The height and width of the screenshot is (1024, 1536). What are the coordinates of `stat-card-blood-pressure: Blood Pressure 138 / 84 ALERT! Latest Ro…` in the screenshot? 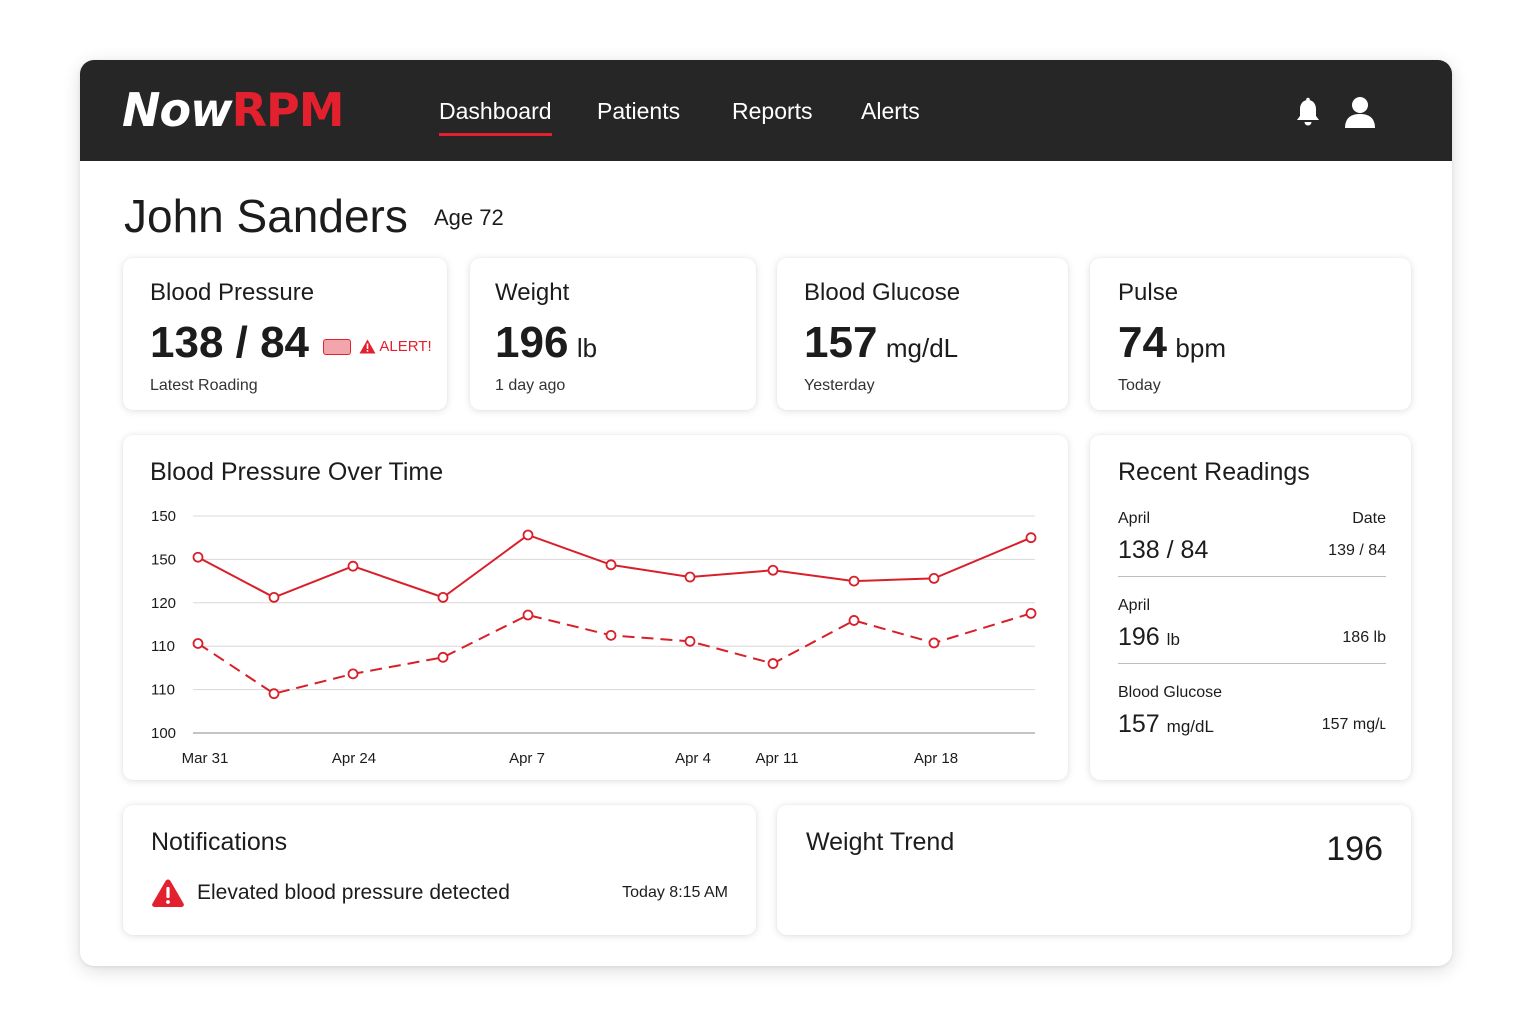 It's located at (285, 334).